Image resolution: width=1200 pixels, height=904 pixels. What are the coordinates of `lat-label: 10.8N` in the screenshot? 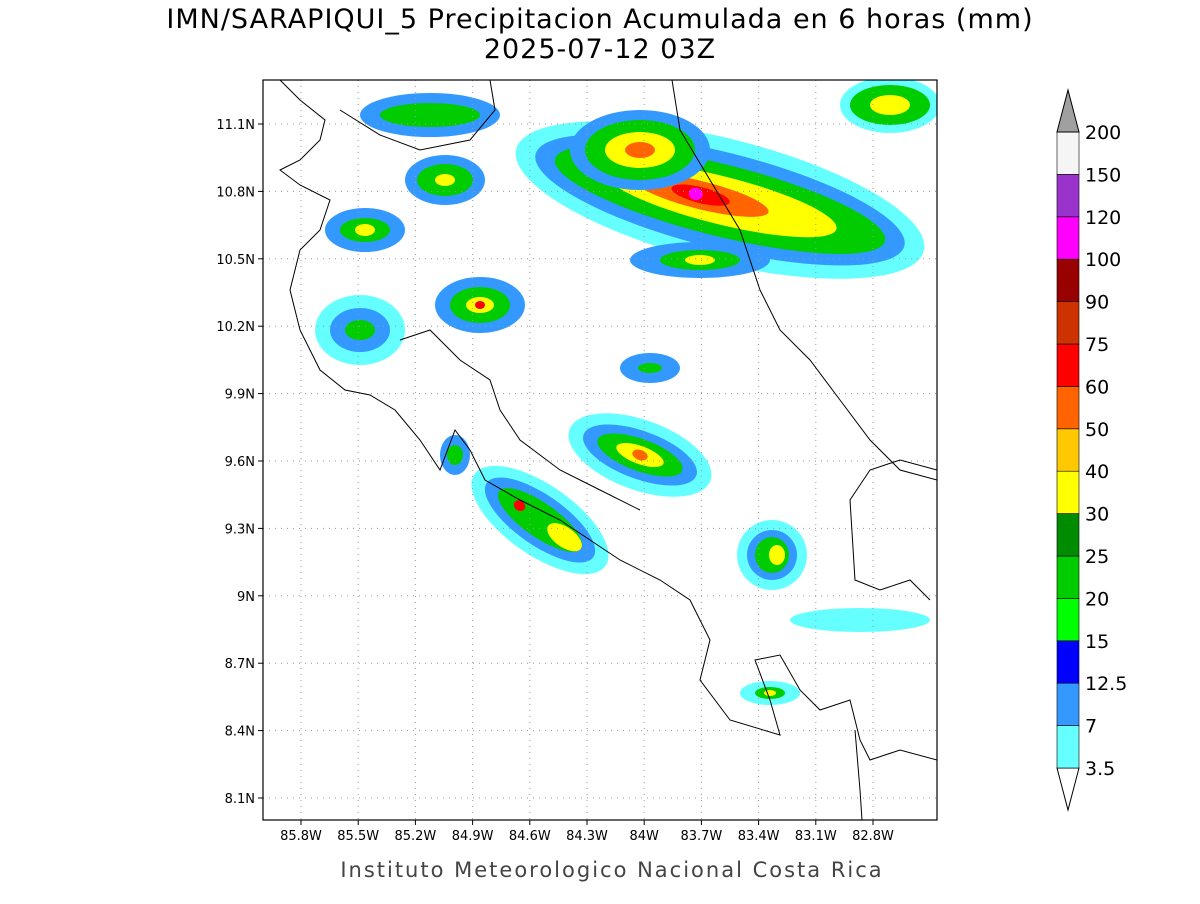 It's located at (235, 192).